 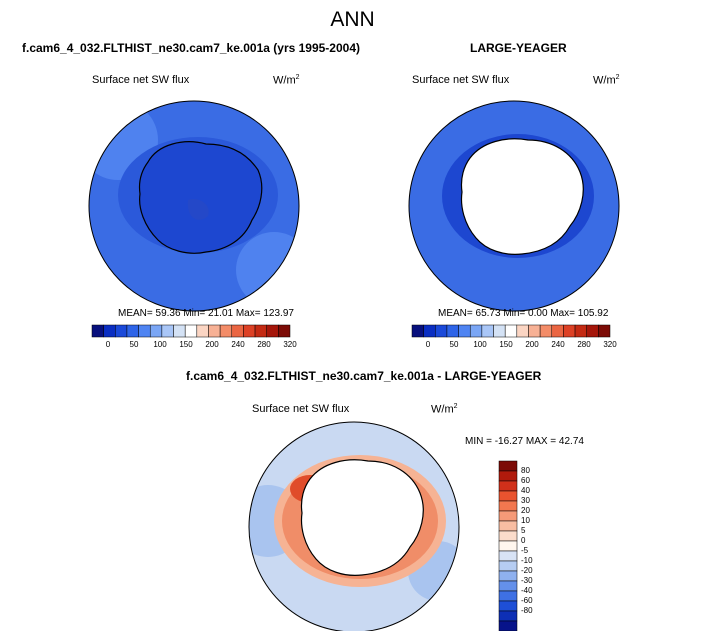 I want to click on model-units-label: W/m2, so click(x=286, y=80).